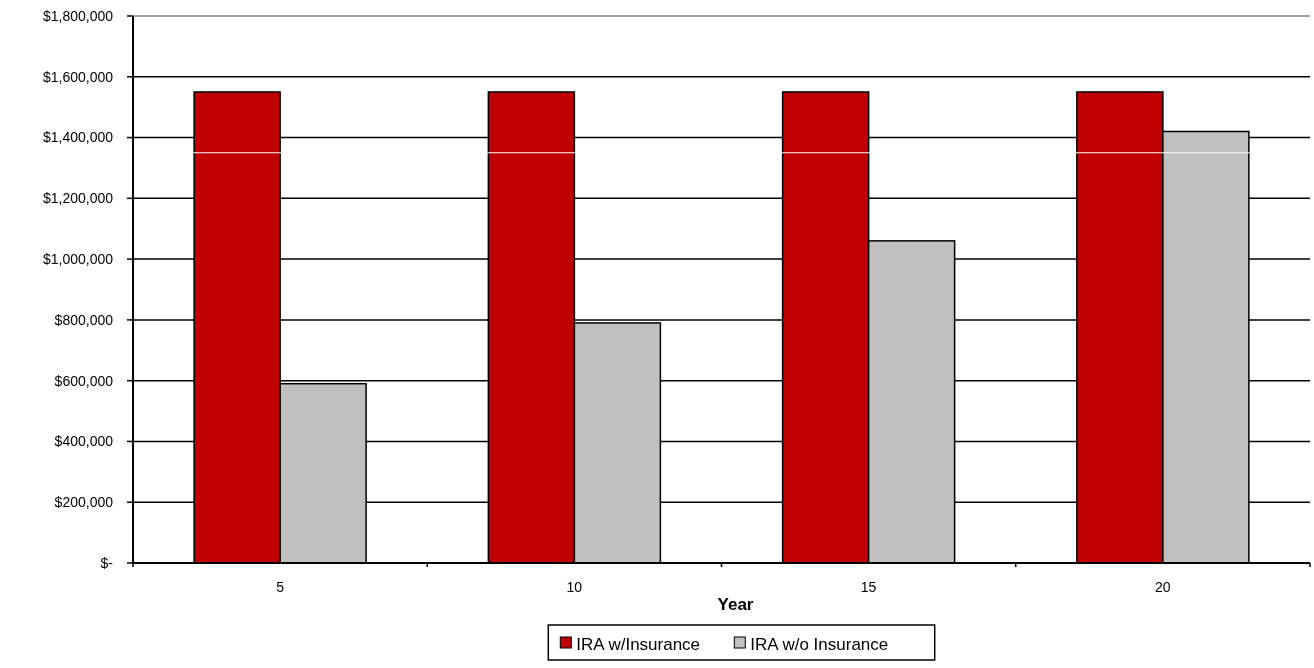  What do you see at coordinates (78, 15) in the screenshot?
I see `y-tick-label: $1,800,000` at bounding box center [78, 15].